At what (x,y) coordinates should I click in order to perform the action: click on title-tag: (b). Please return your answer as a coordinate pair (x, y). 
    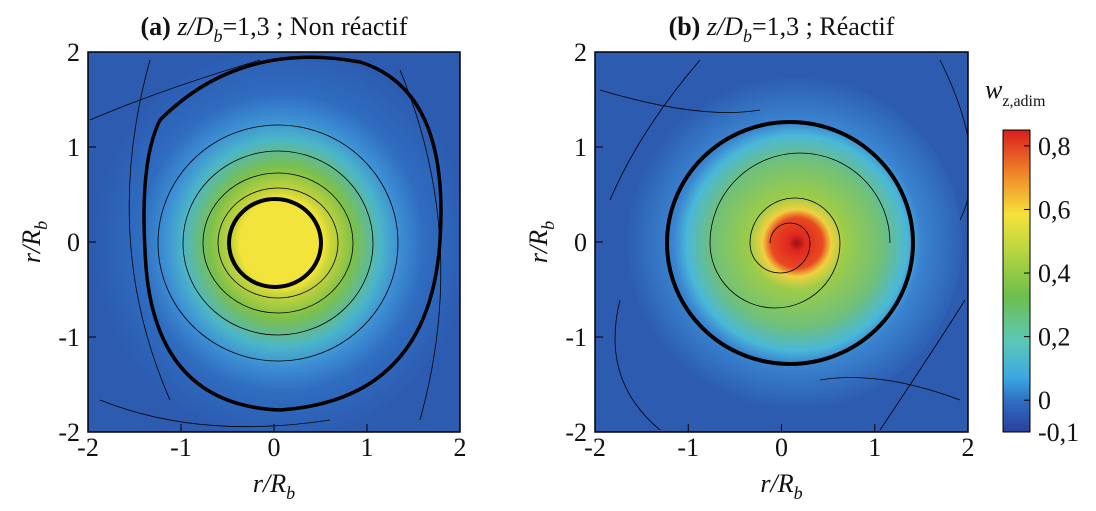
    Looking at the image, I should click on (685, 26).